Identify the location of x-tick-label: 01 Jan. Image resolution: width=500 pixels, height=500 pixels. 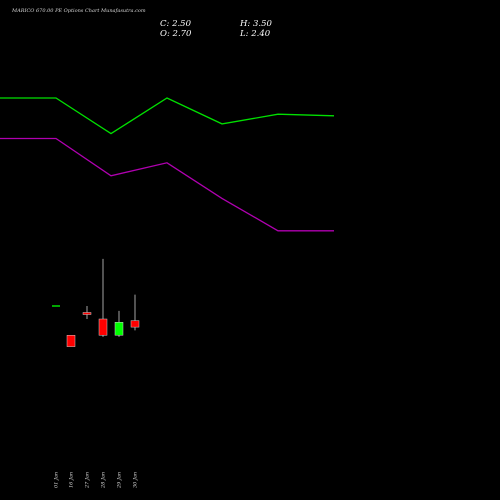
(57, 480).